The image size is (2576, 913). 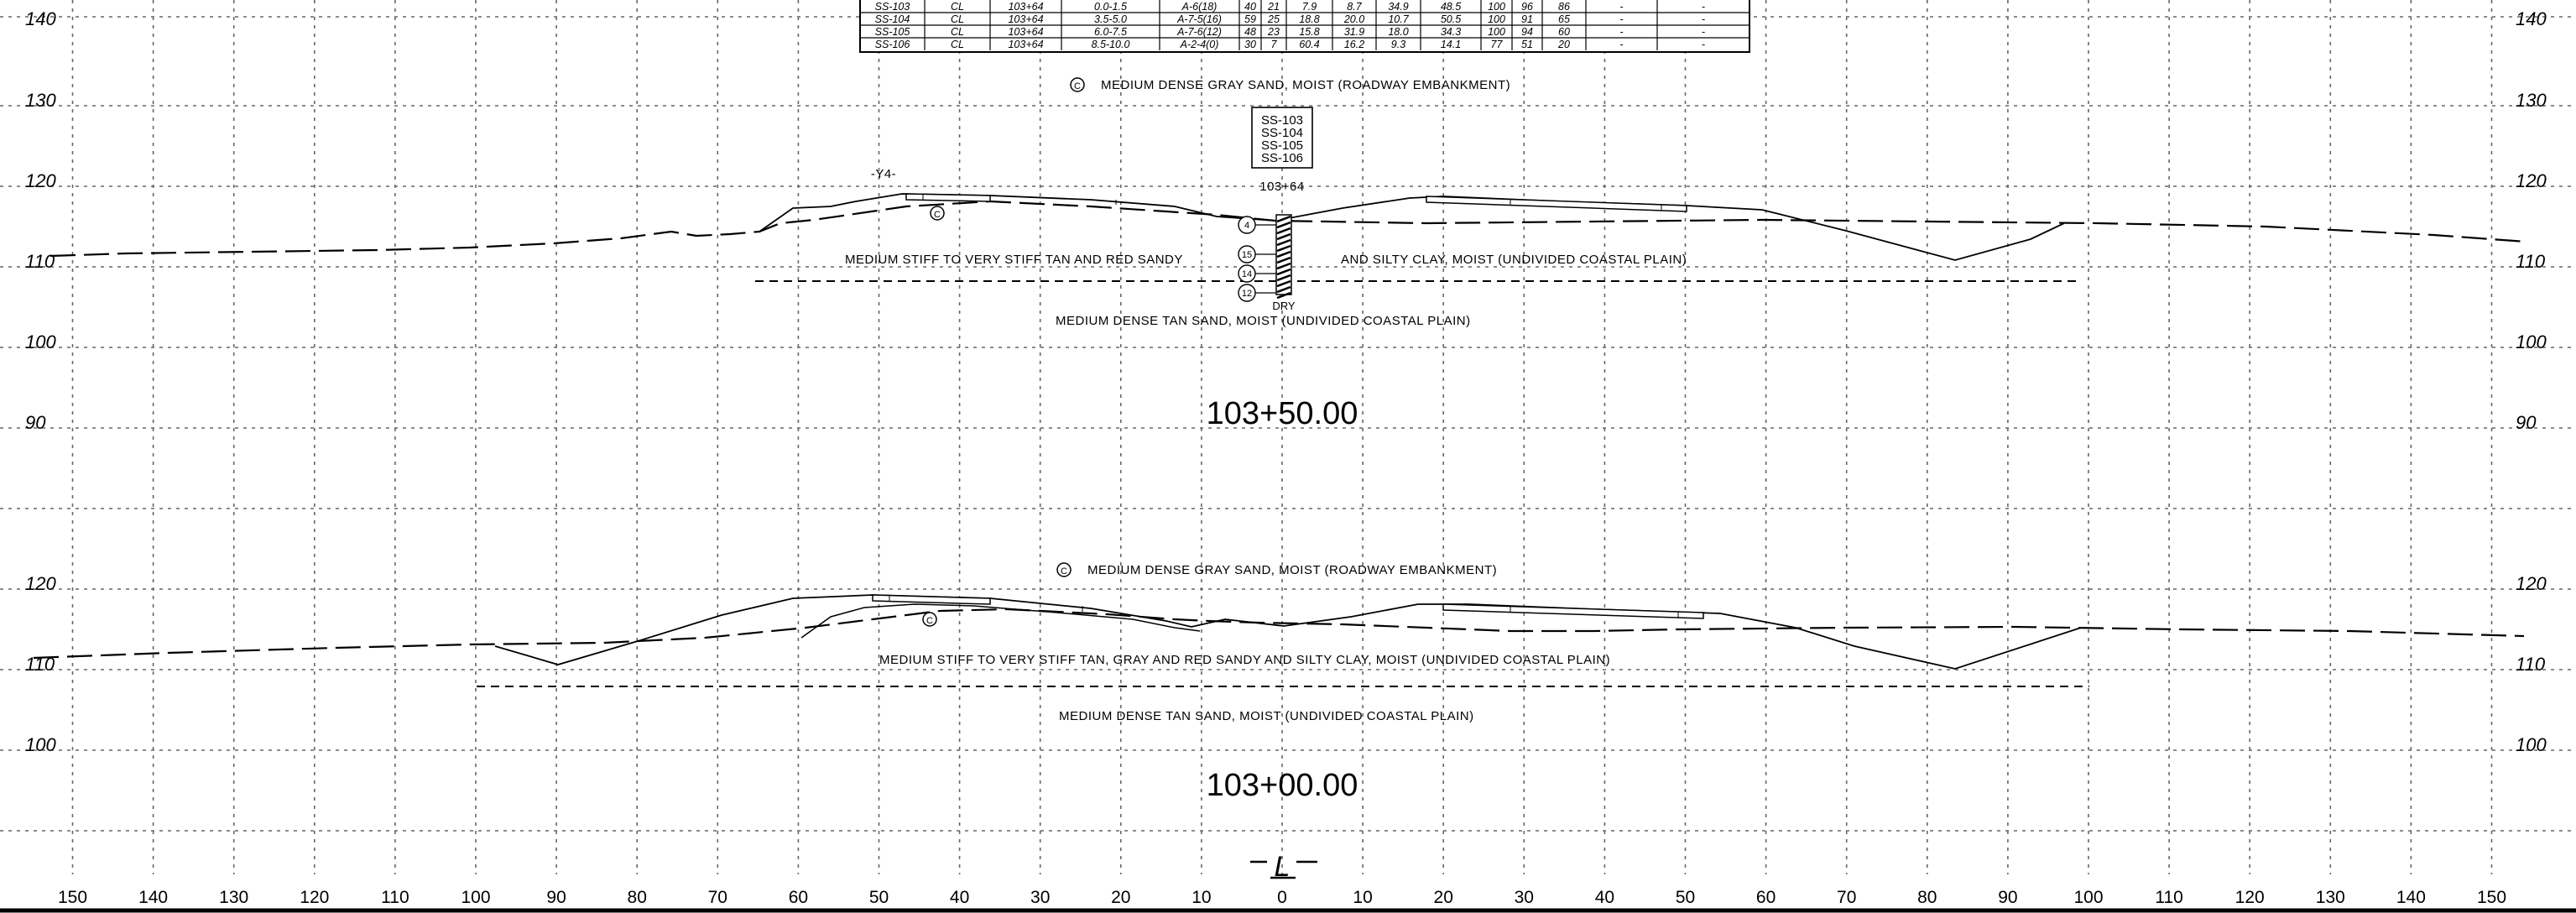 I want to click on lower-pavement-right, so click(x=1573, y=611).